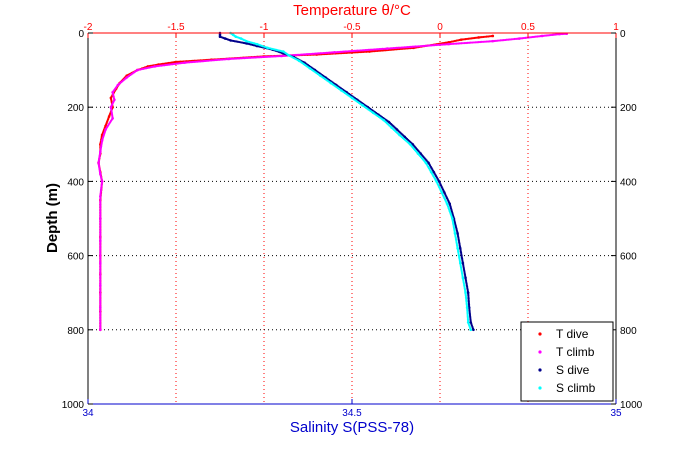 The height and width of the screenshot is (454, 681). Describe the element at coordinates (628, 331) in the screenshot. I see `right-axis-tick-label: 800` at that location.